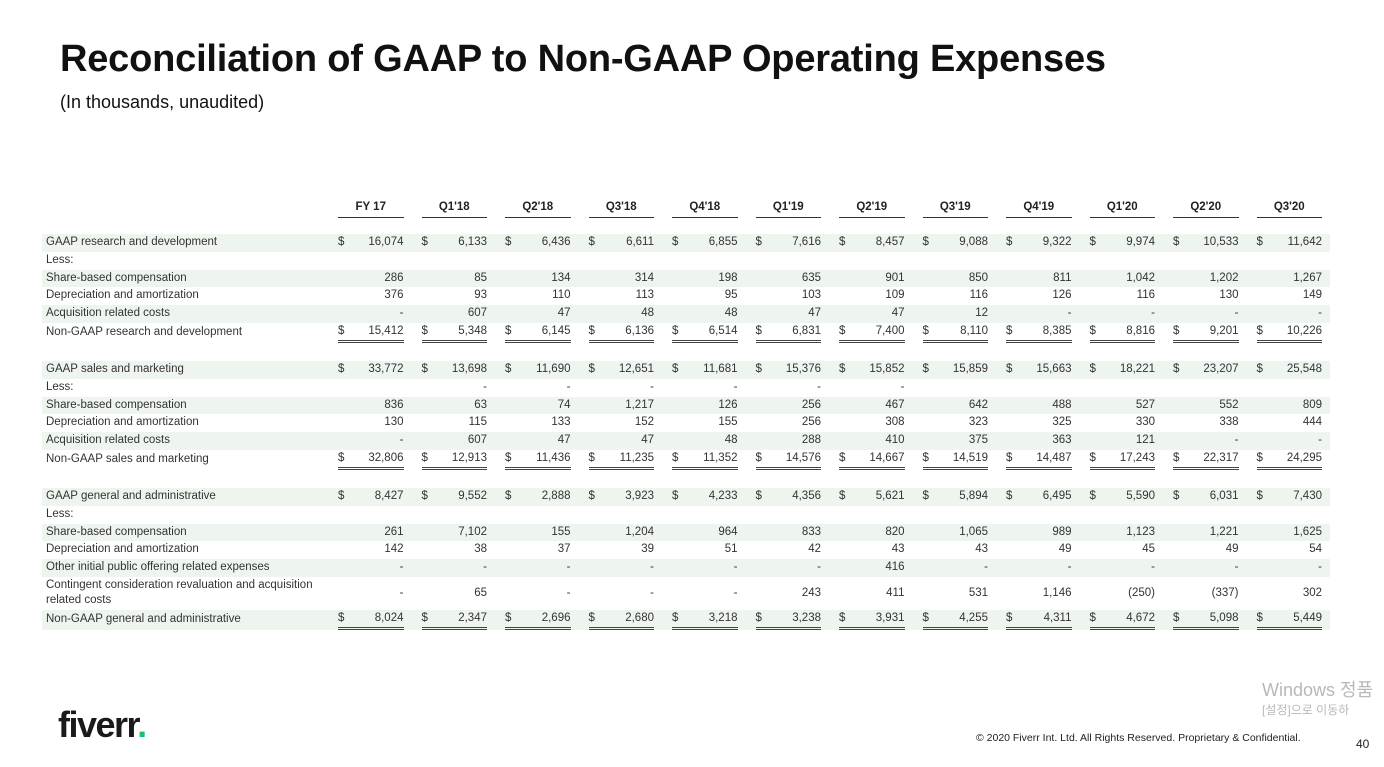 This screenshot has height=767, width=1384. What do you see at coordinates (1229, 295) in the screenshot?
I see `cell-value: 130` at bounding box center [1229, 295].